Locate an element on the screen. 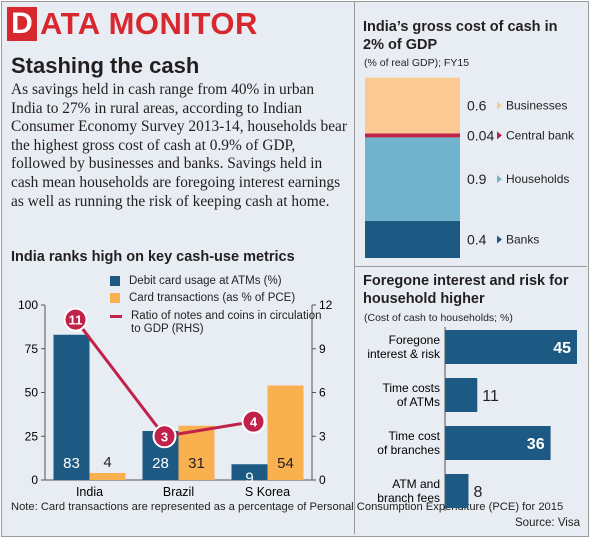 This screenshot has width=590, height=538. line-point-label: 3 is located at coordinates (164, 436).